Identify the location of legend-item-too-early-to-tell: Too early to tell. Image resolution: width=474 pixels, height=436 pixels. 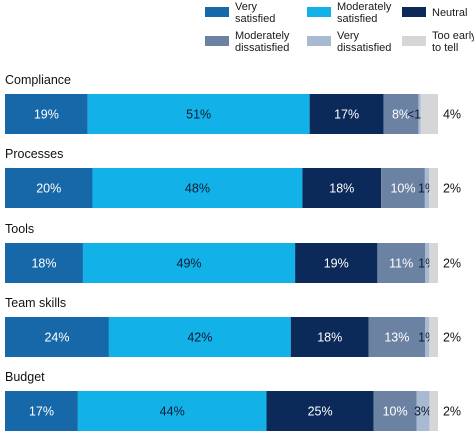
(438, 42).